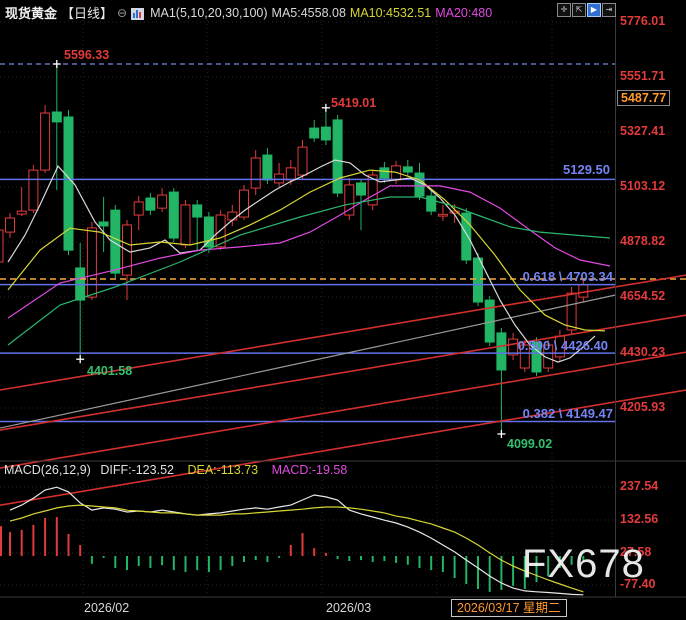  Describe the element at coordinates (643, 296) in the screenshot. I see `price-axis-label: 4654.52` at that location.